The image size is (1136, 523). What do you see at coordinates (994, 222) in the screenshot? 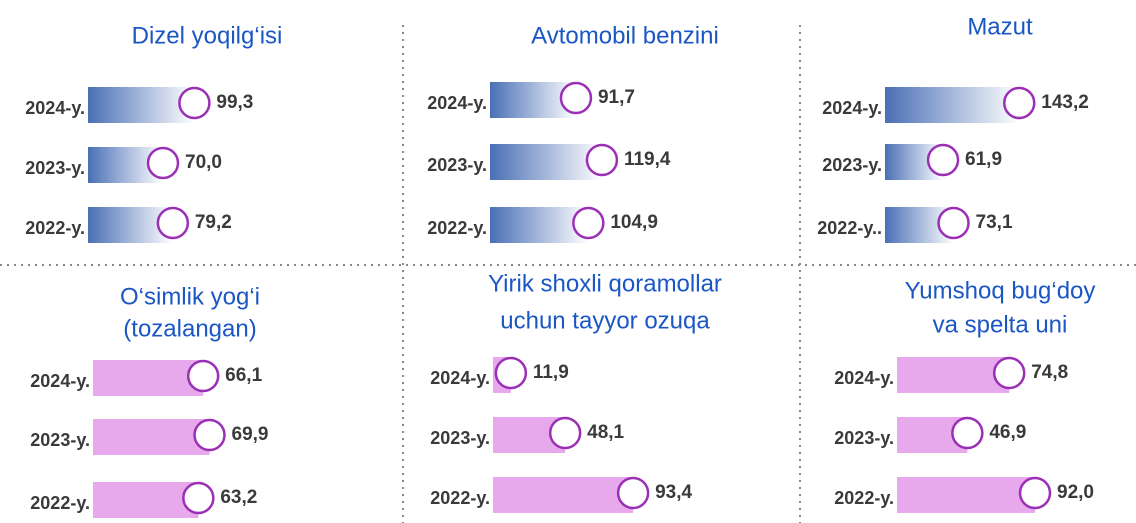
I see `value-label: 73,1` at bounding box center [994, 222].